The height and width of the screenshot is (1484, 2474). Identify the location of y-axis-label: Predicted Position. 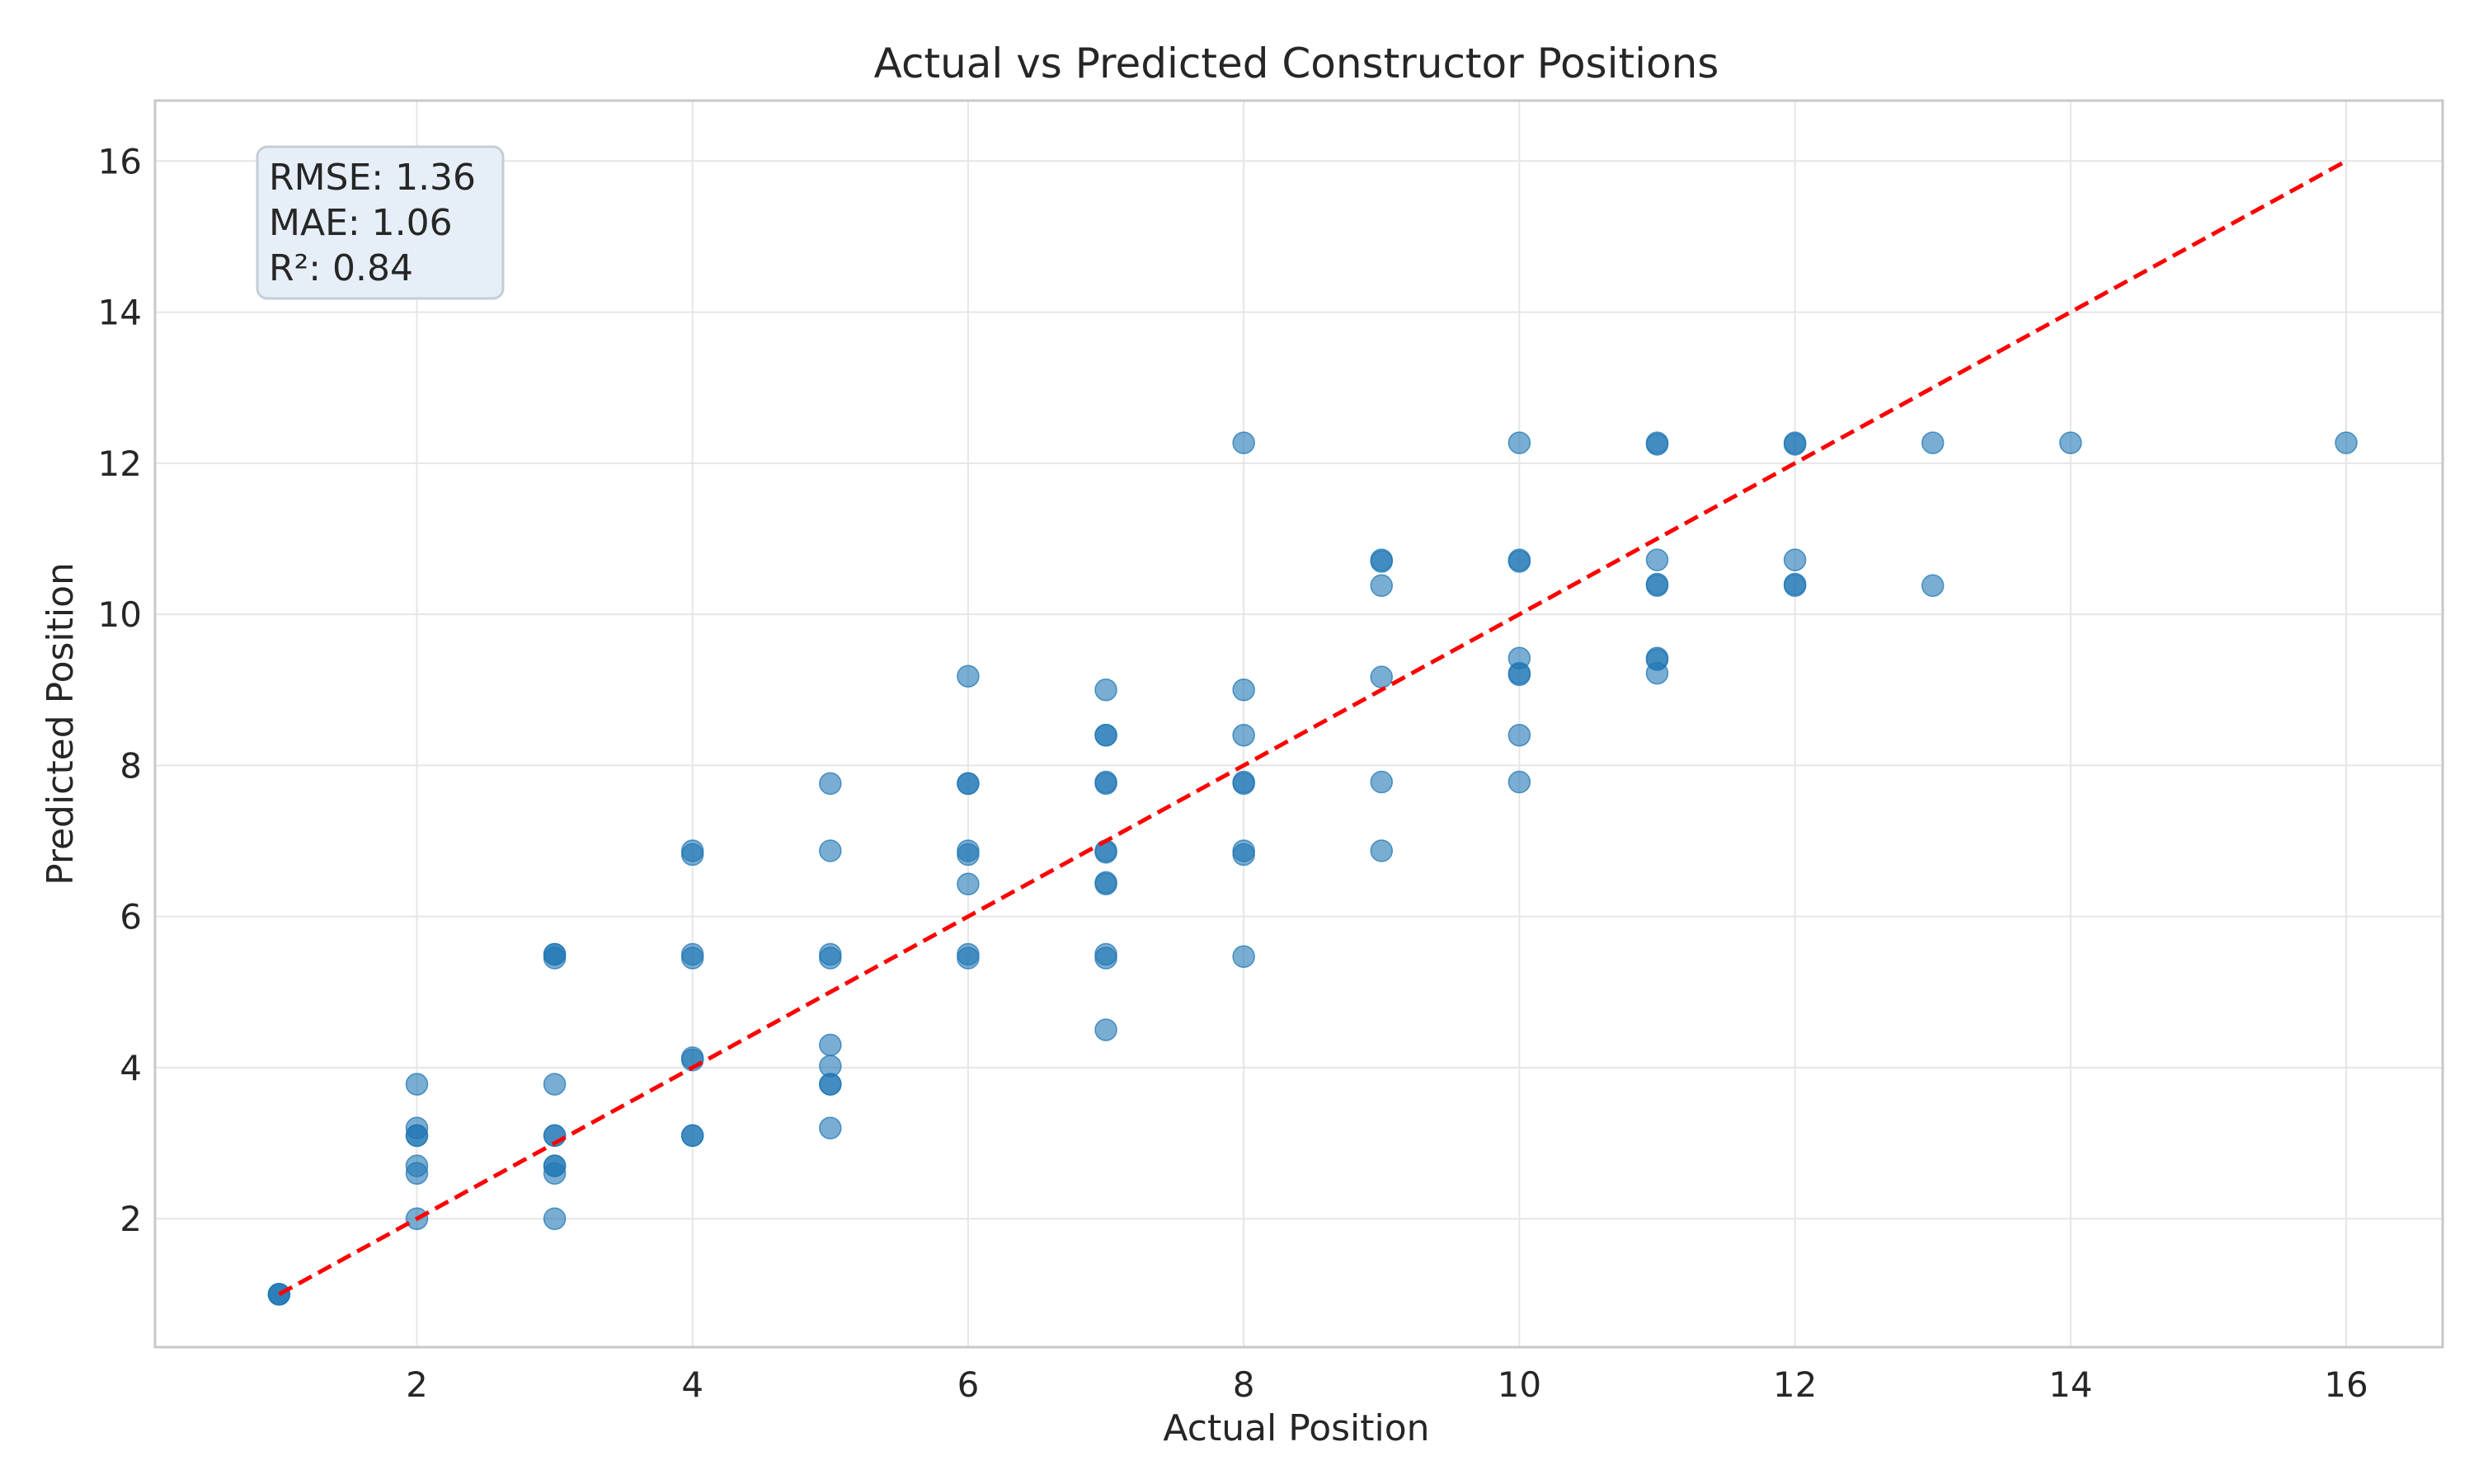
(61, 723).